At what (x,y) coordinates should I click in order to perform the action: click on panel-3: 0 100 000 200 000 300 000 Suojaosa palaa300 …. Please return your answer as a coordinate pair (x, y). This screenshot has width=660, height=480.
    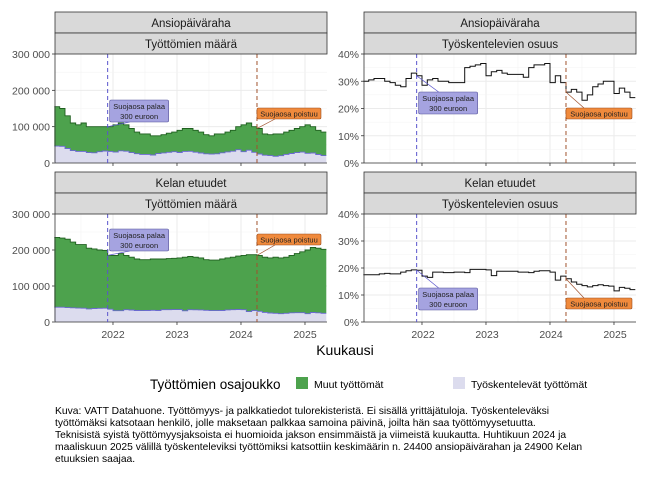
    Looking at the image, I should click on (169, 269).